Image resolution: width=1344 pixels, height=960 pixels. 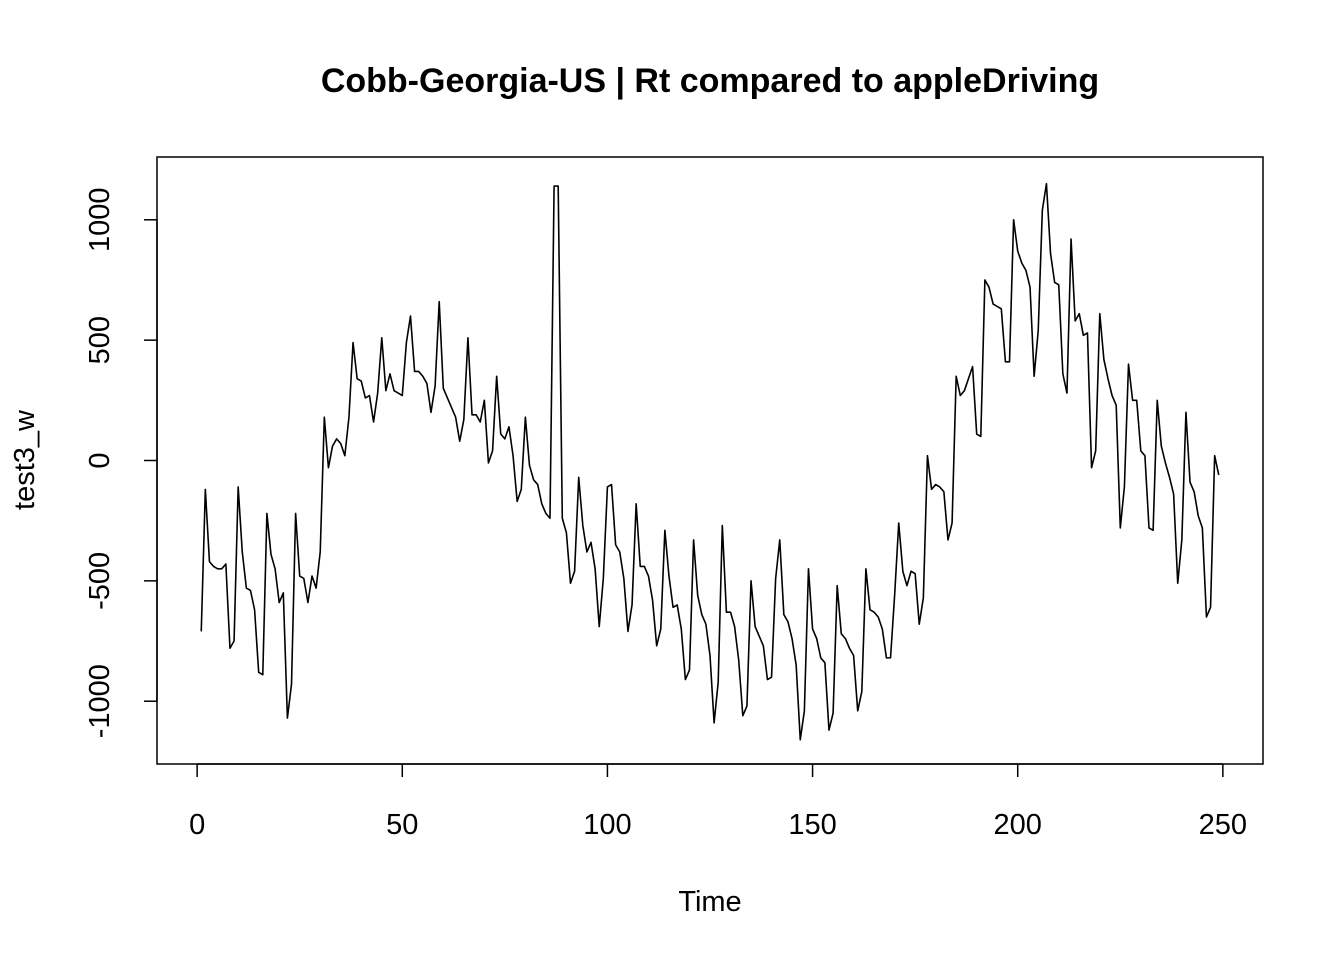 What do you see at coordinates (709, 902) in the screenshot?
I see `x-axis-label: Time` at bounding box center [709, 902].